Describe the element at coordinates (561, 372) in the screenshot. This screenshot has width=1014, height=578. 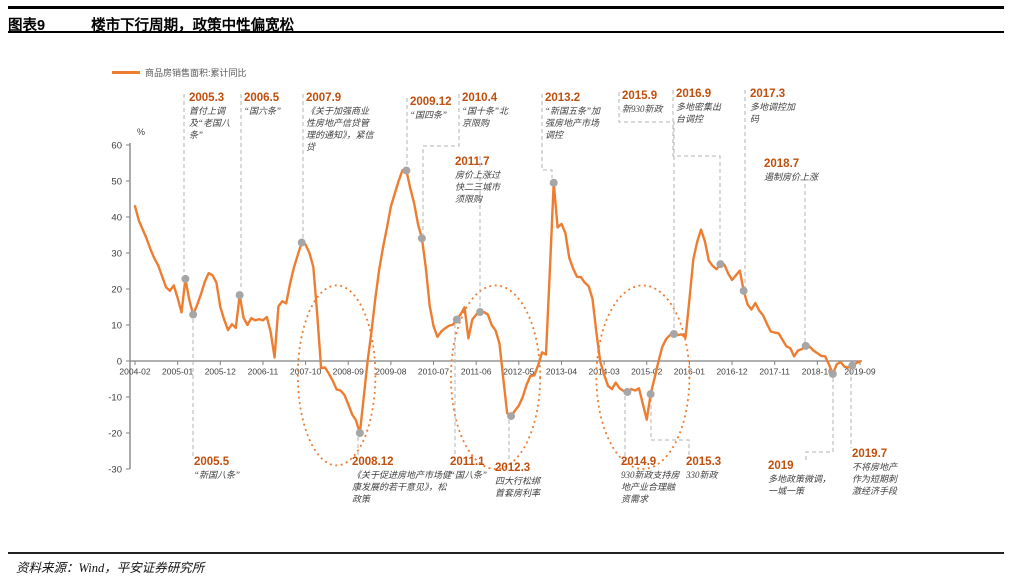
I see `x-tick-label: 2013-04` at that location.